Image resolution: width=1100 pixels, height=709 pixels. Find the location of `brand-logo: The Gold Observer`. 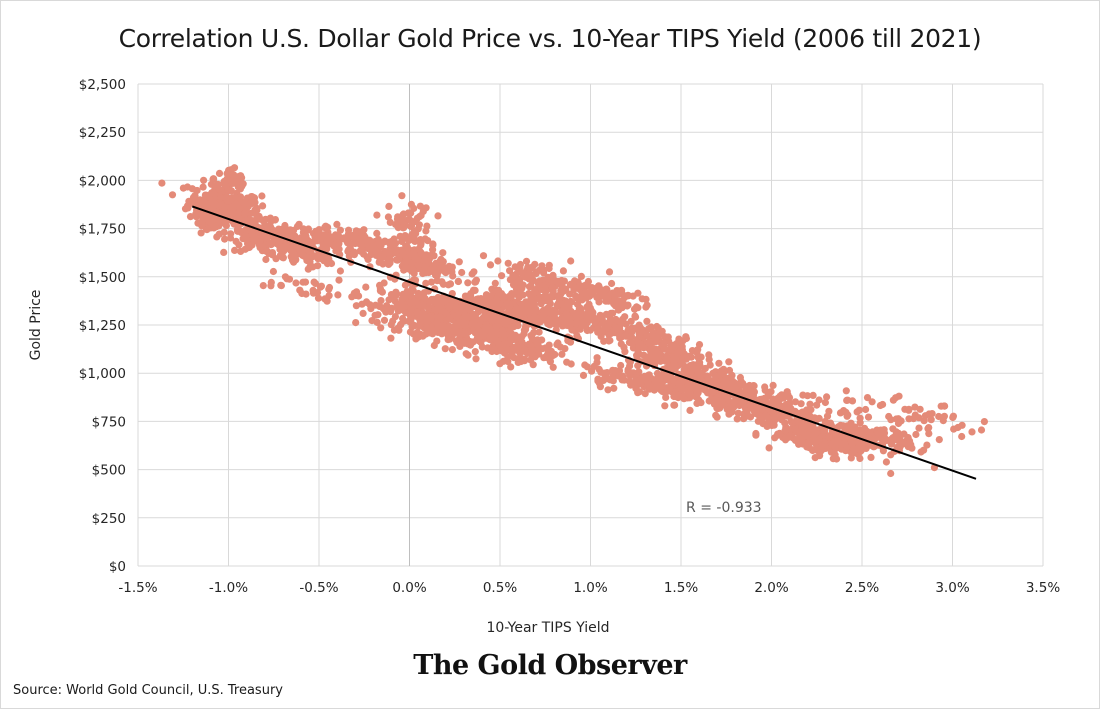

brand-logo: The Gold Observer is located at coordinates (550, 665).